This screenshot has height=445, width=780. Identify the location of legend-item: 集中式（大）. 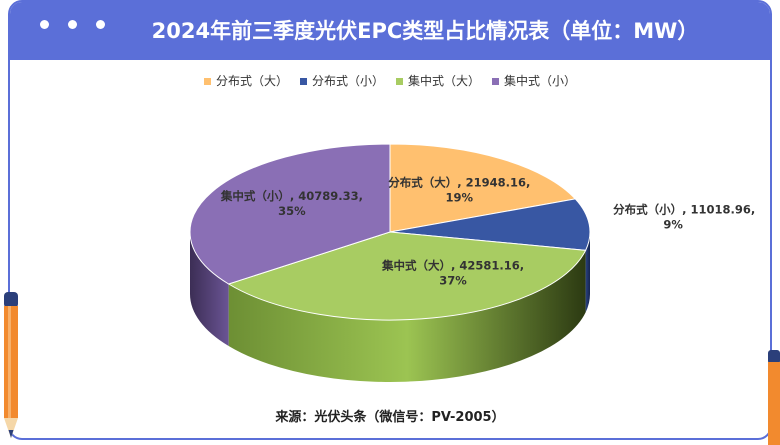
(438, 80).